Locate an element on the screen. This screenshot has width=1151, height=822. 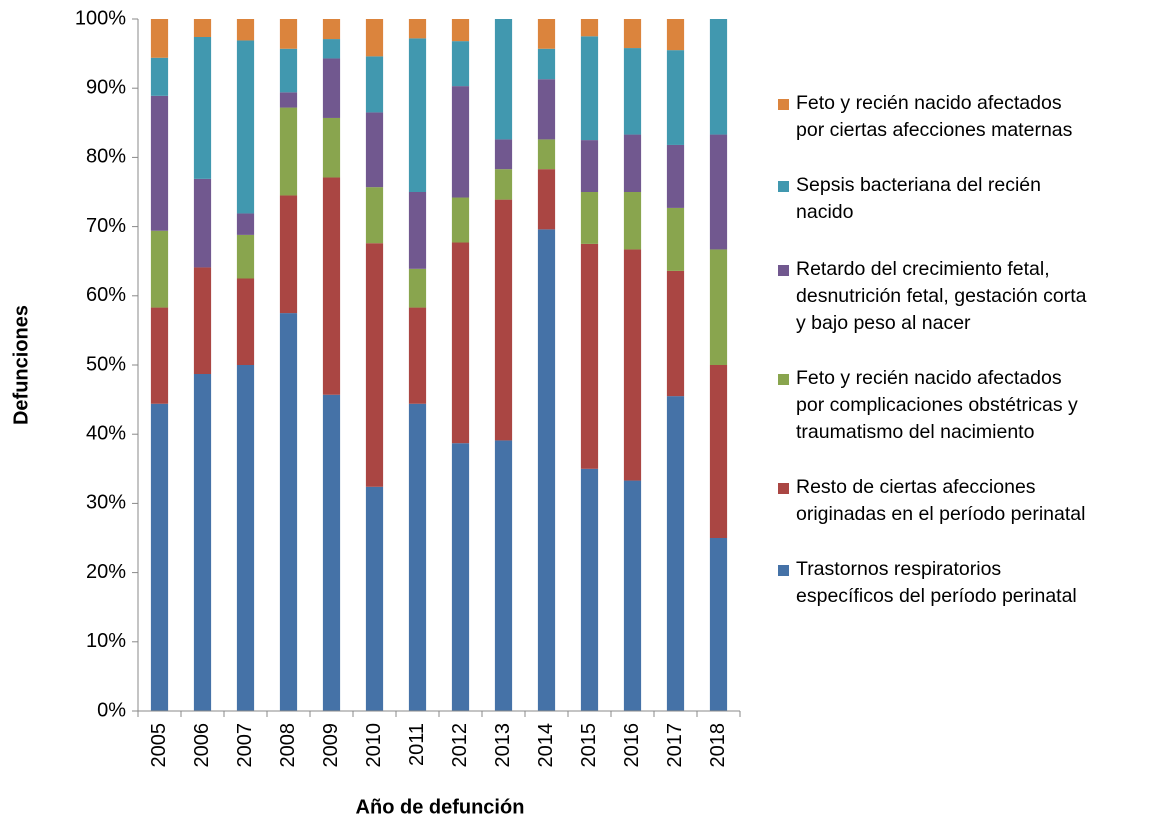
y-tick-label: 70% is located at coordinates (106, 226).